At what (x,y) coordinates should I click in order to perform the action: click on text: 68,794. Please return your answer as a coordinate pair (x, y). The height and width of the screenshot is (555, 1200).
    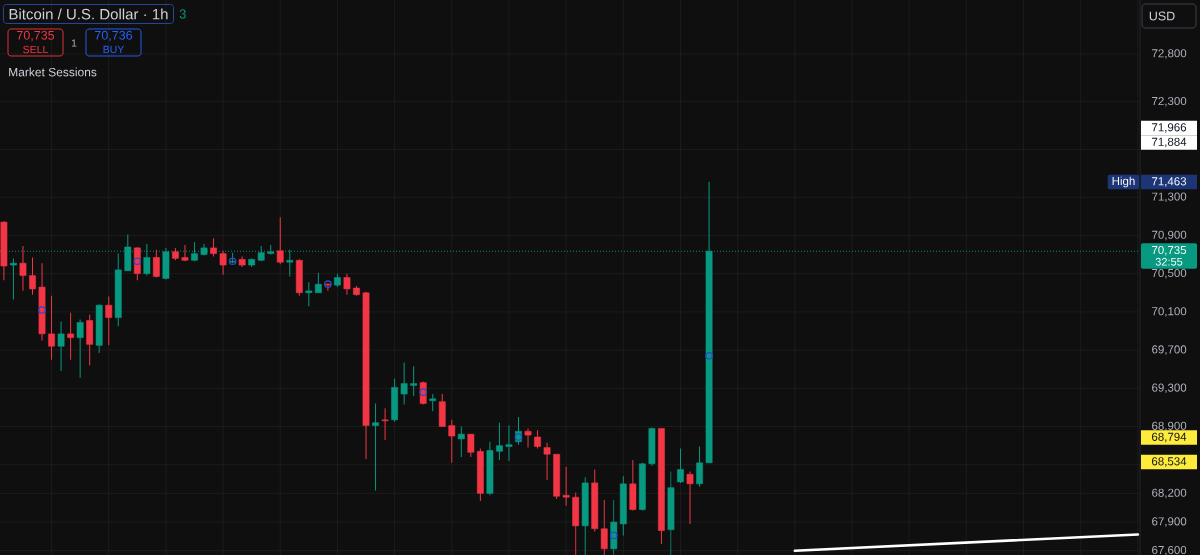
    Looking at the image, I should click on (1169, 437).